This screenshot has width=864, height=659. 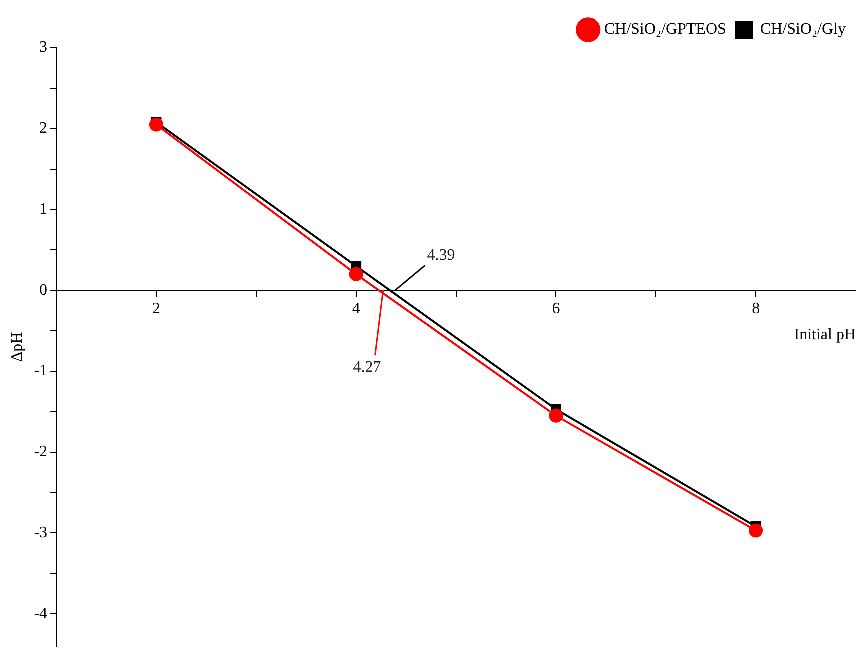 I want to click on y-tick-label: 2, so click(x=44, y=129).